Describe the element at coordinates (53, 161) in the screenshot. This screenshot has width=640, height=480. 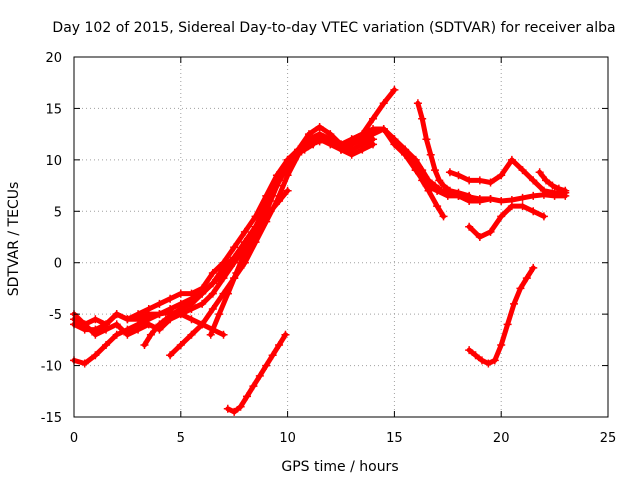
I see `y-tick-label: 10` at that location.